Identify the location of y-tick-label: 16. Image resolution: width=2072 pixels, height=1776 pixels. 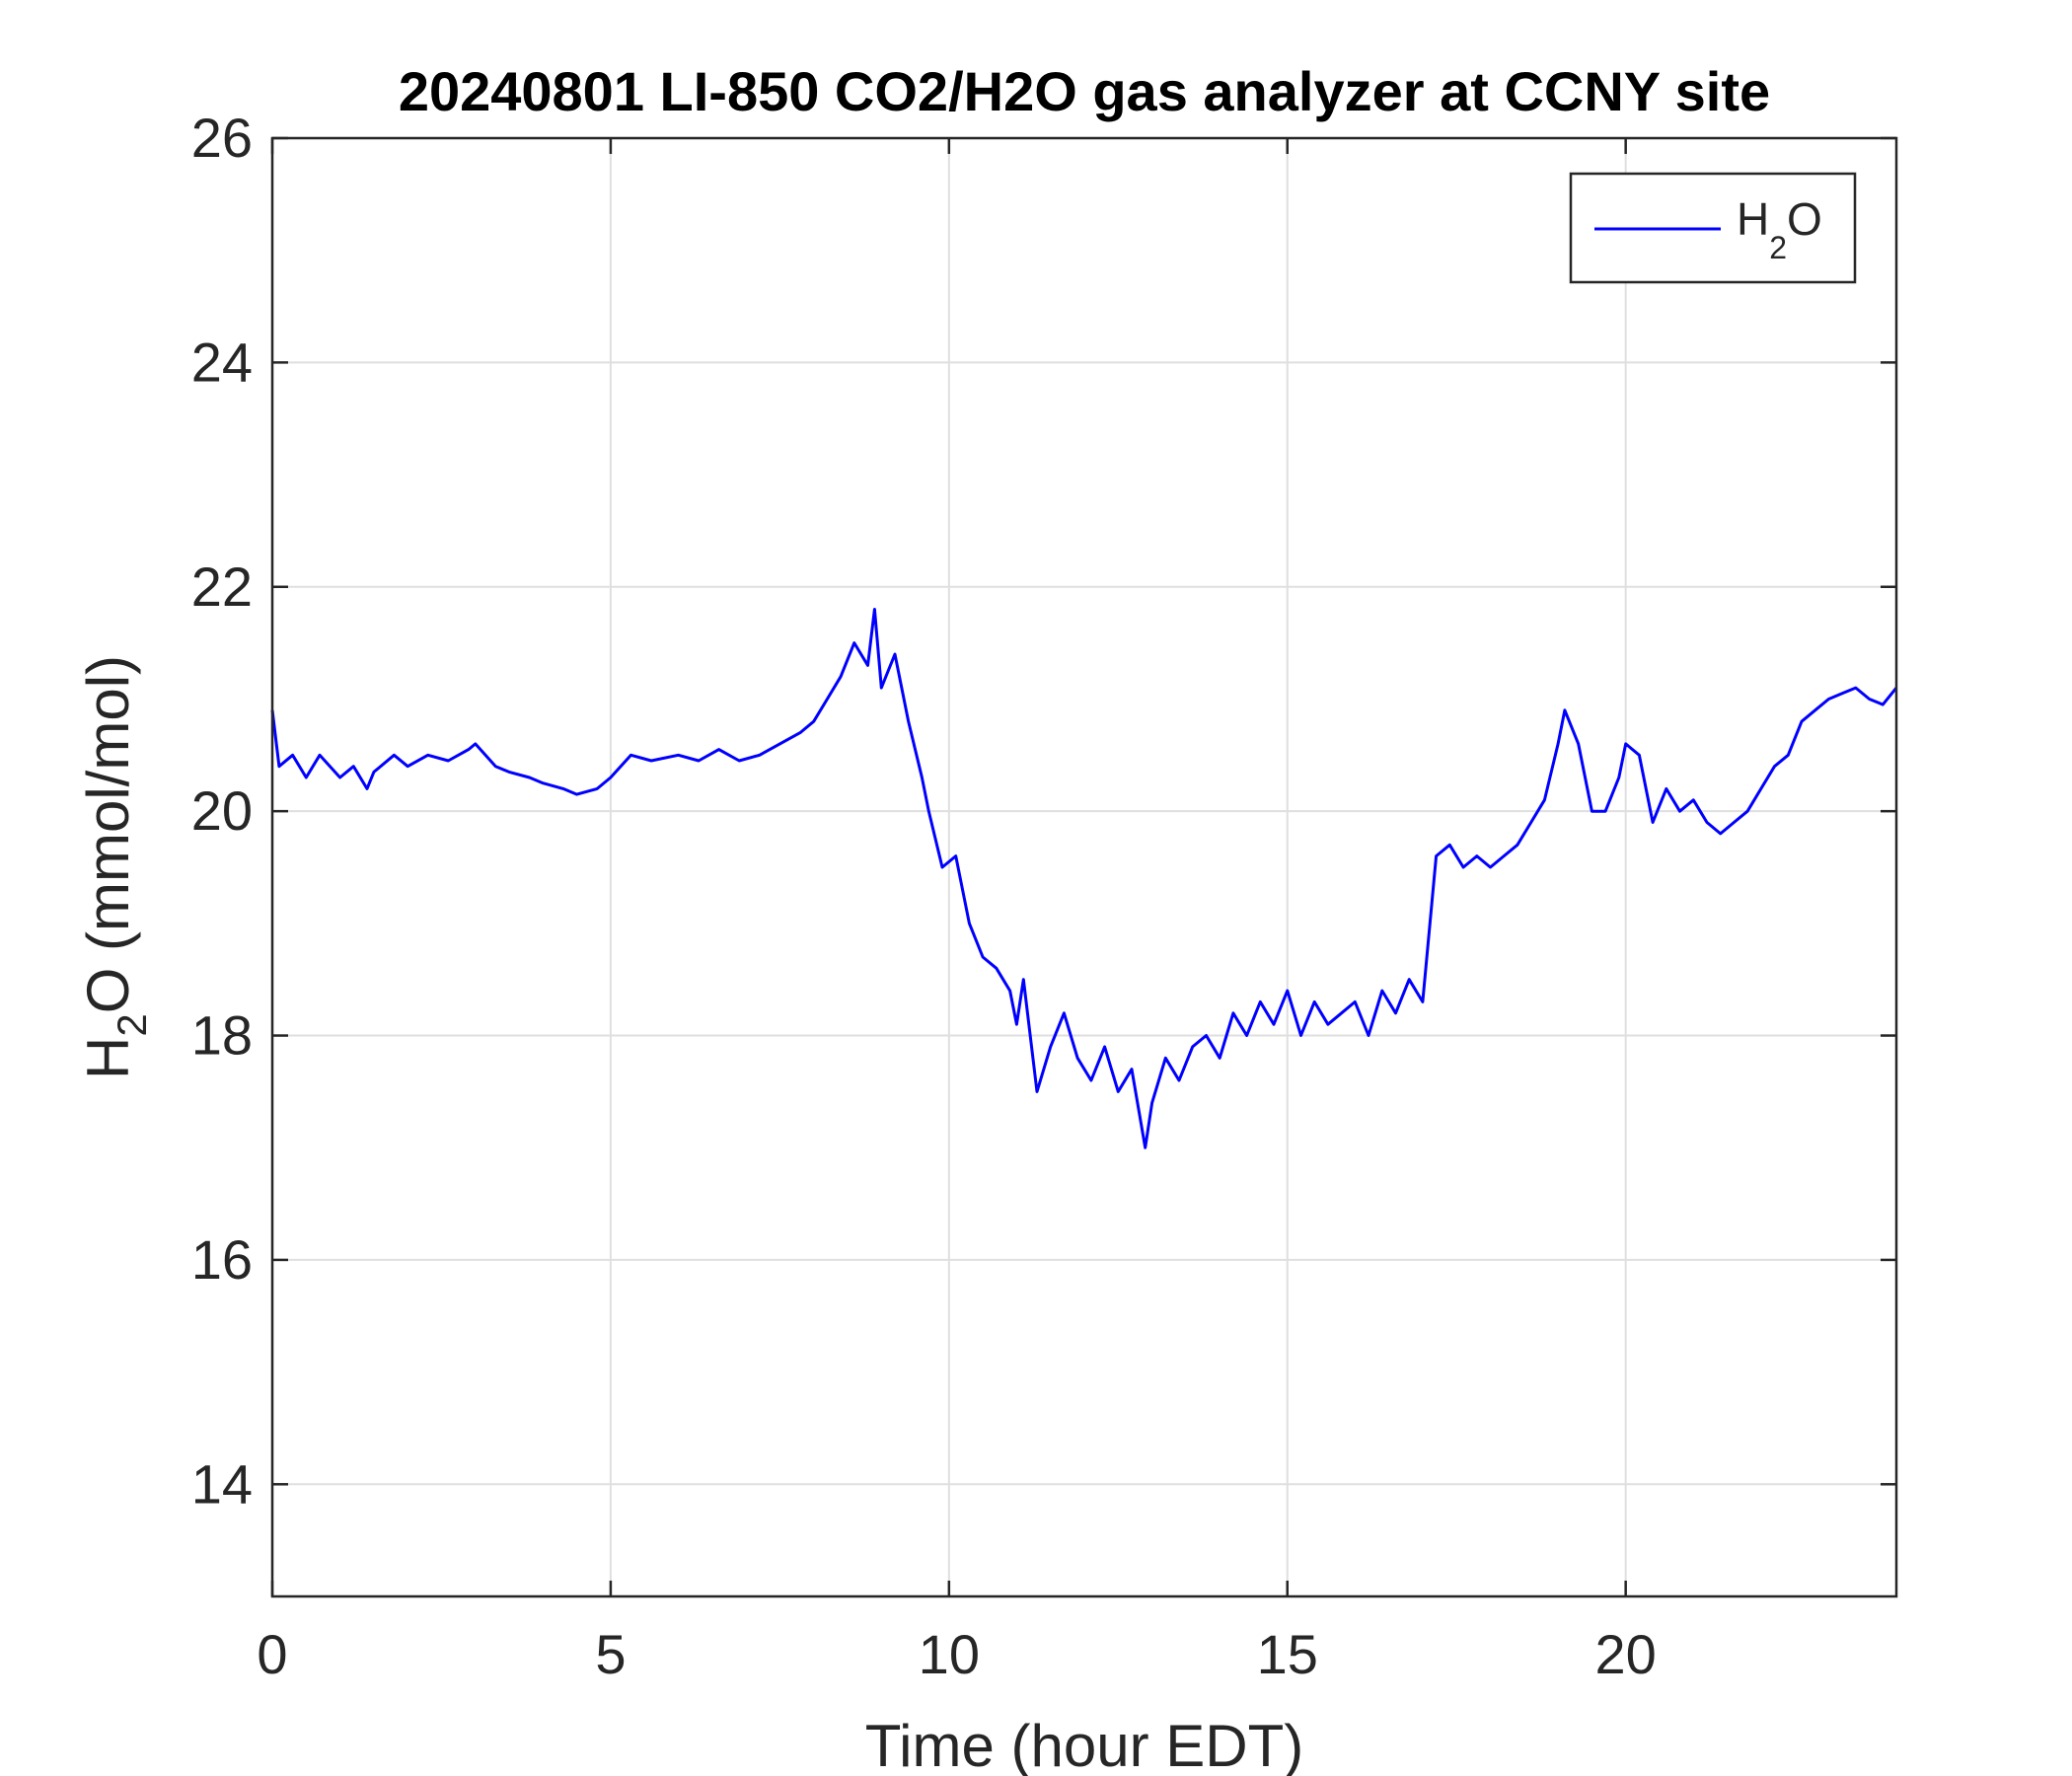
(222, 1260).